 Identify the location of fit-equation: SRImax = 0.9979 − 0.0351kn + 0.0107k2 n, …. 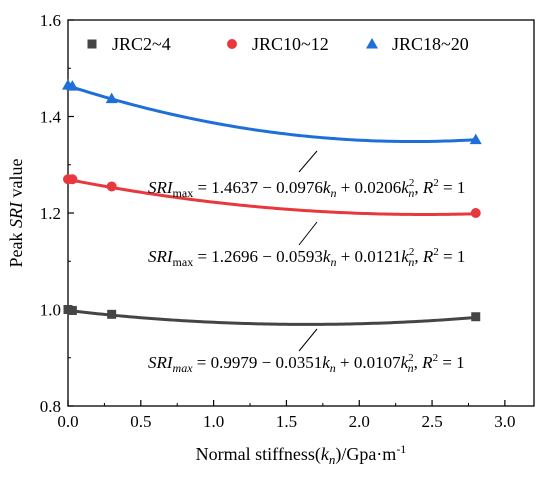
(306, 363).